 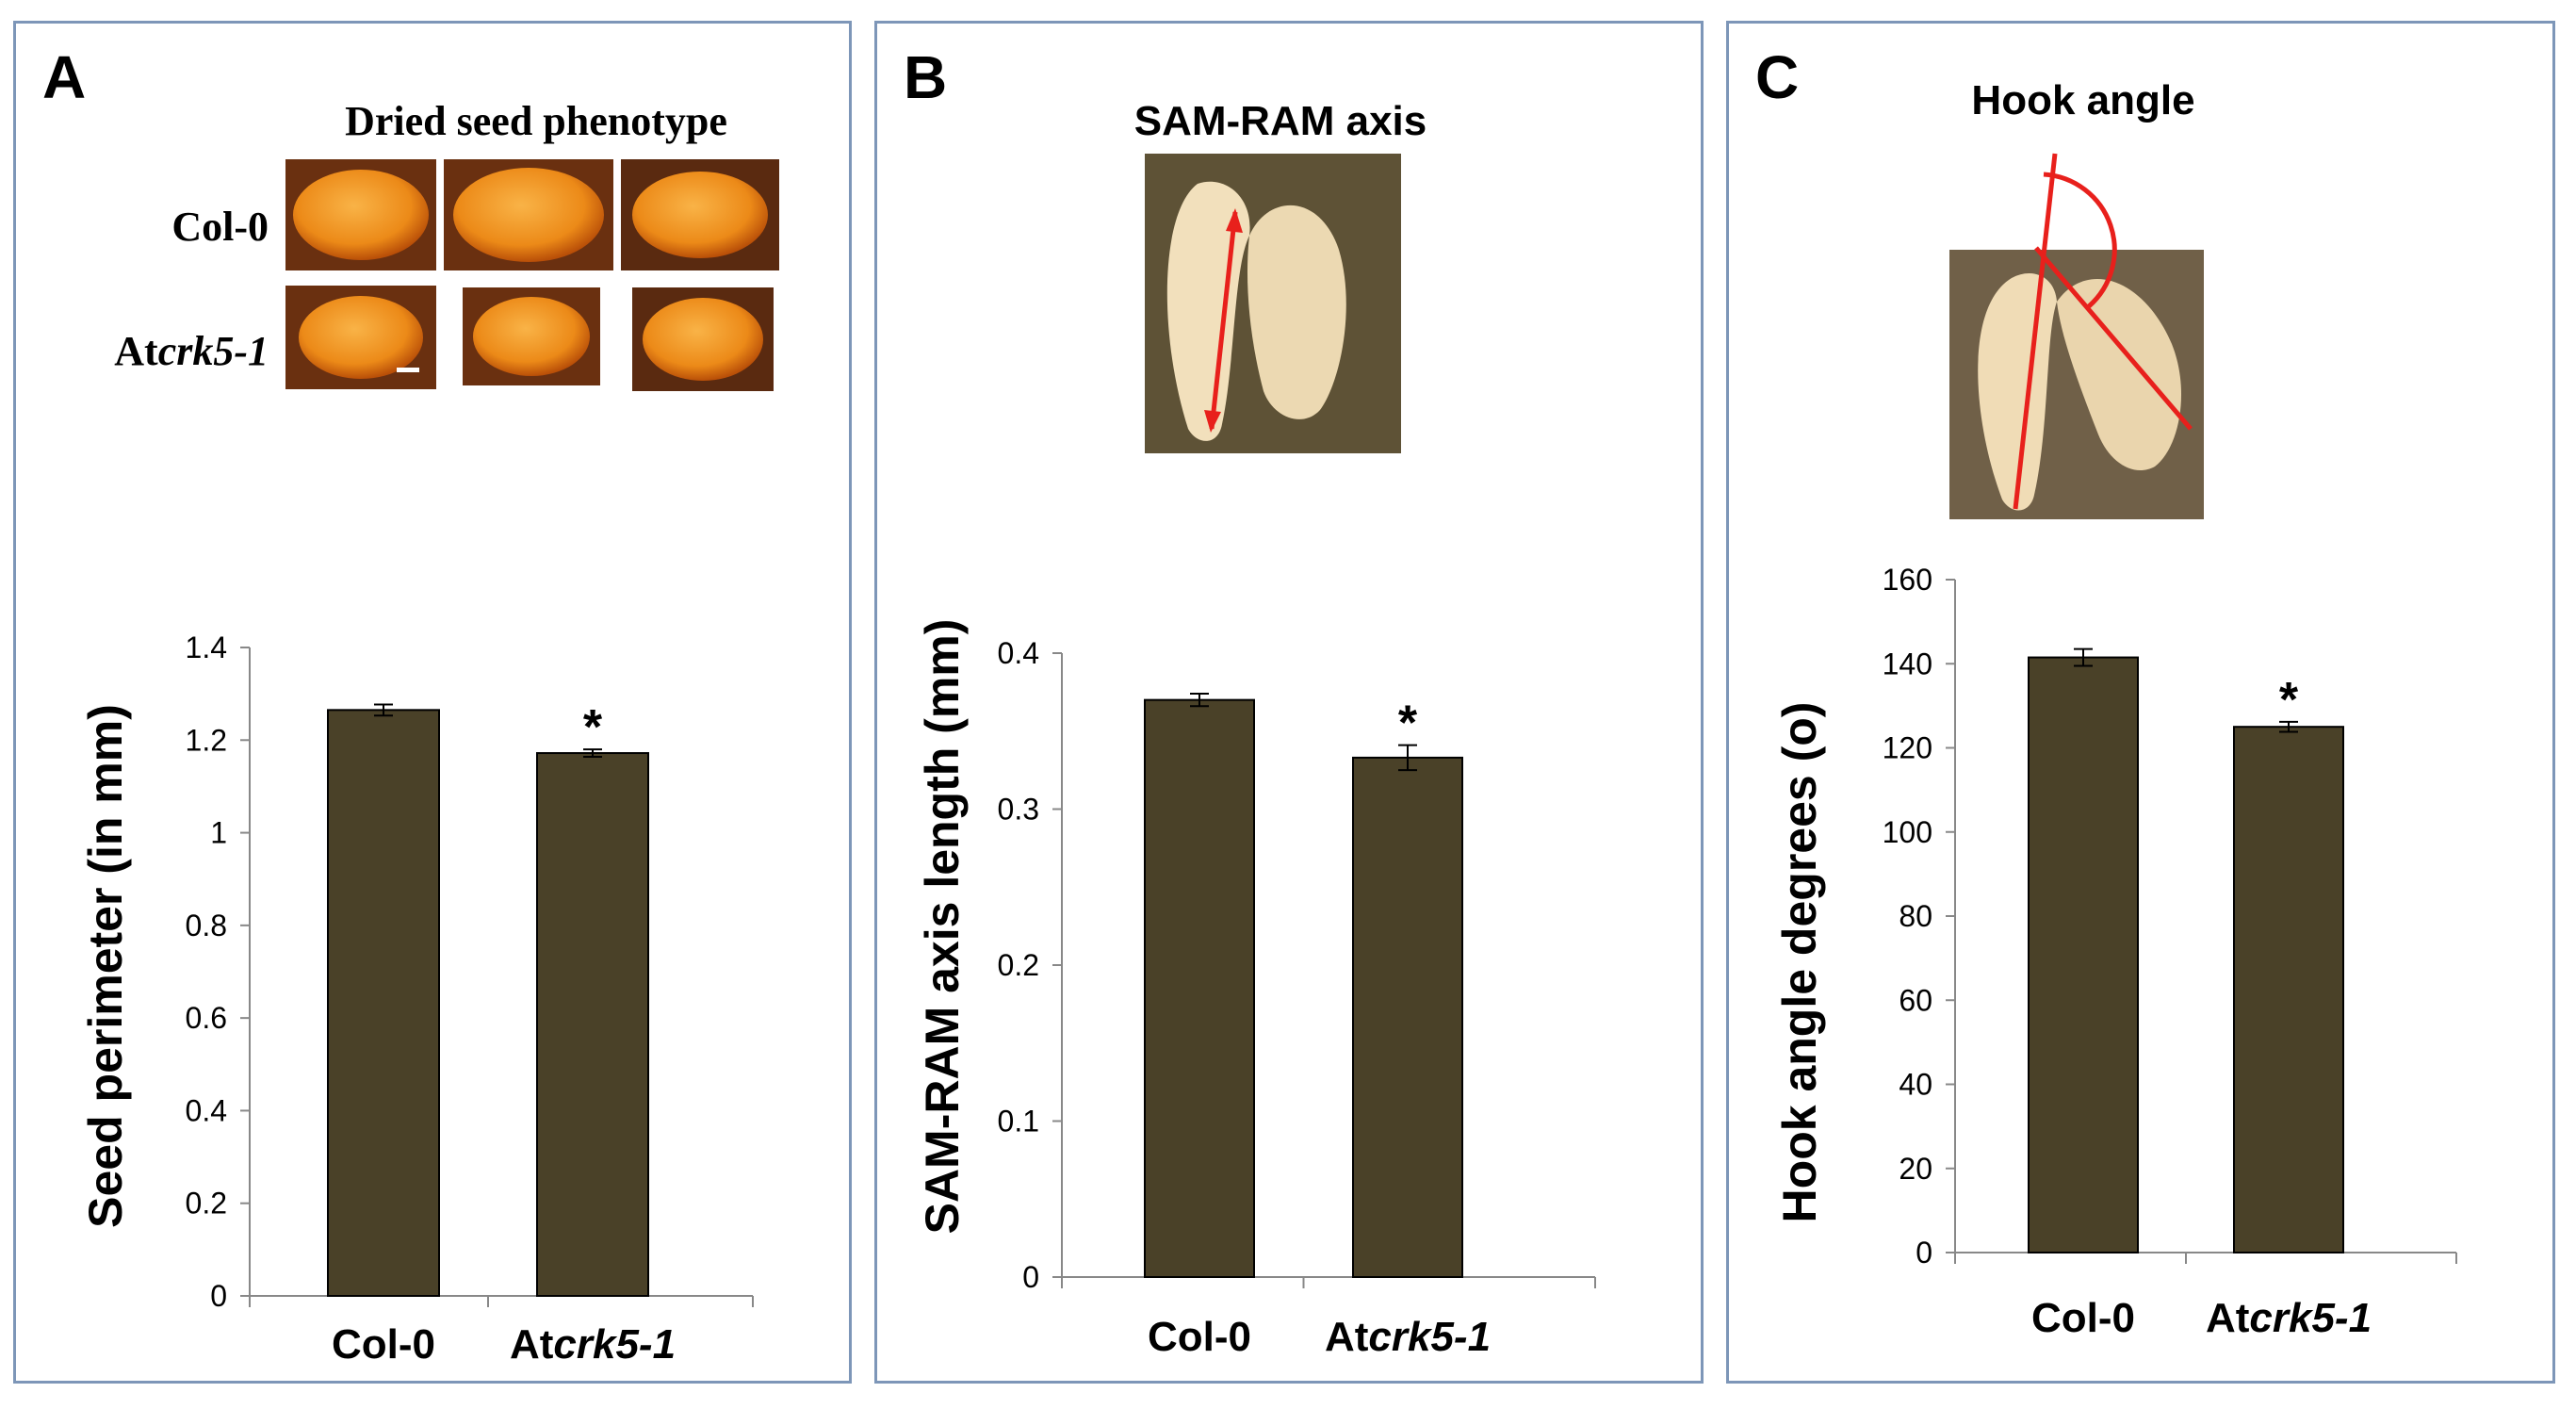 What do you see at coordinates (1018, 810) in the screenshot?
I see `y-tick-label: 0.3` at bounding box center [1018, 810].